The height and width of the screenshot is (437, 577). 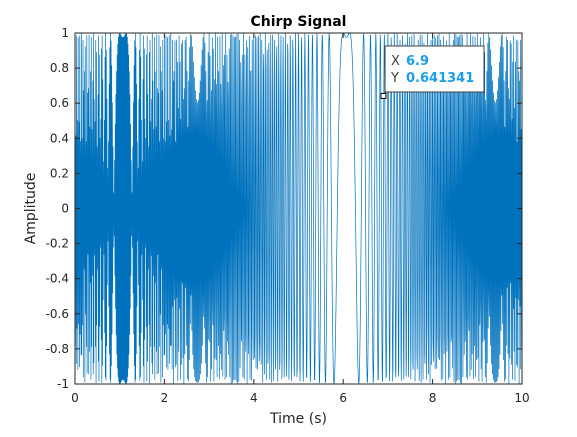 What do you see at coordinates (343, 398) in the screenshot?
I see `x-tick-label: 6` at bounding box center [343, 398].